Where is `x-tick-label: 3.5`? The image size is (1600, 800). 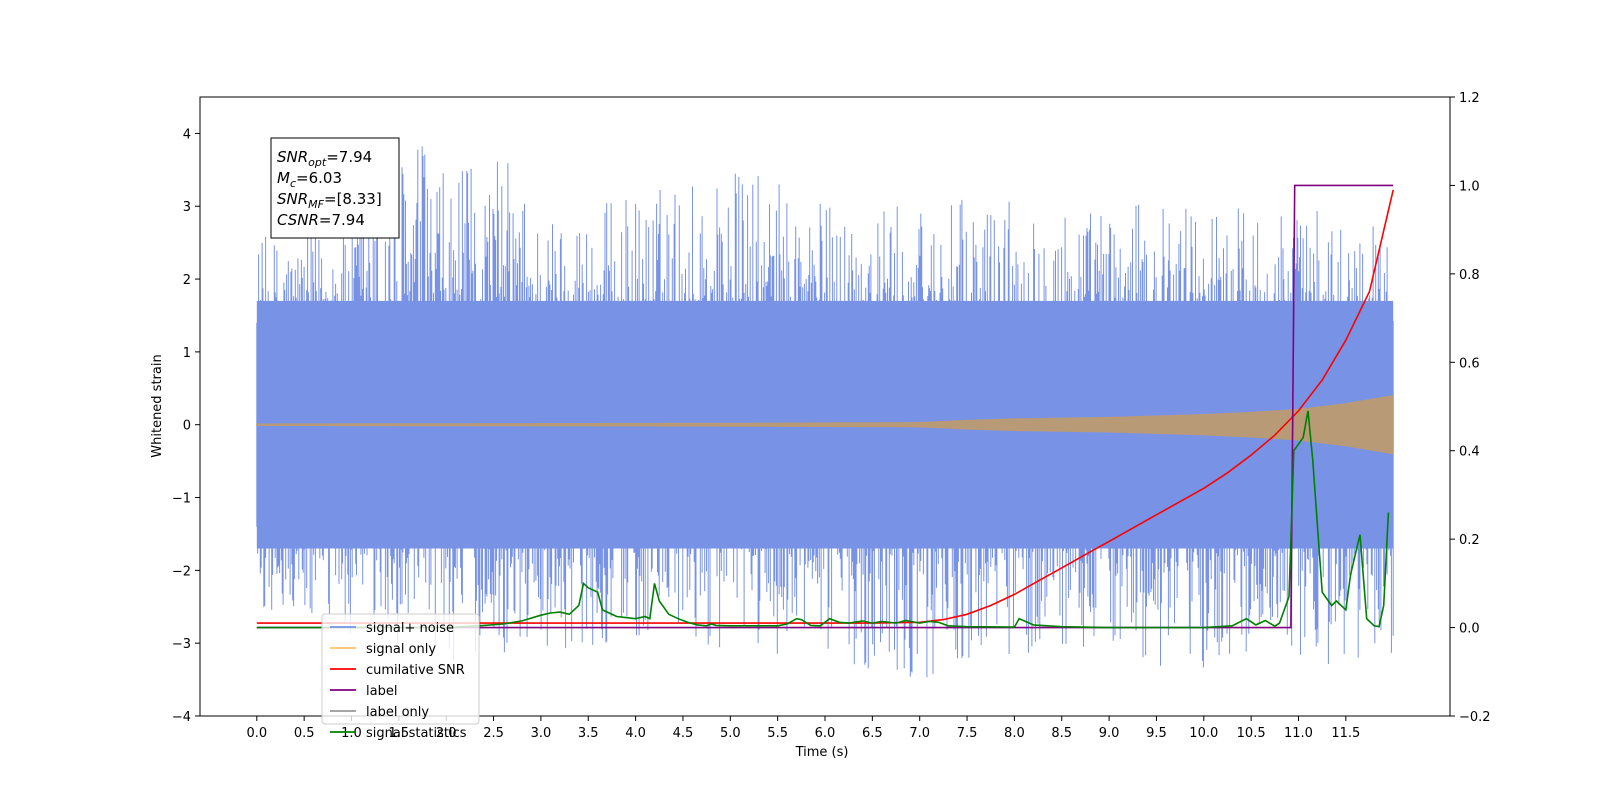
x-tick-label: 3.5 is located at coordinates (588, 733).